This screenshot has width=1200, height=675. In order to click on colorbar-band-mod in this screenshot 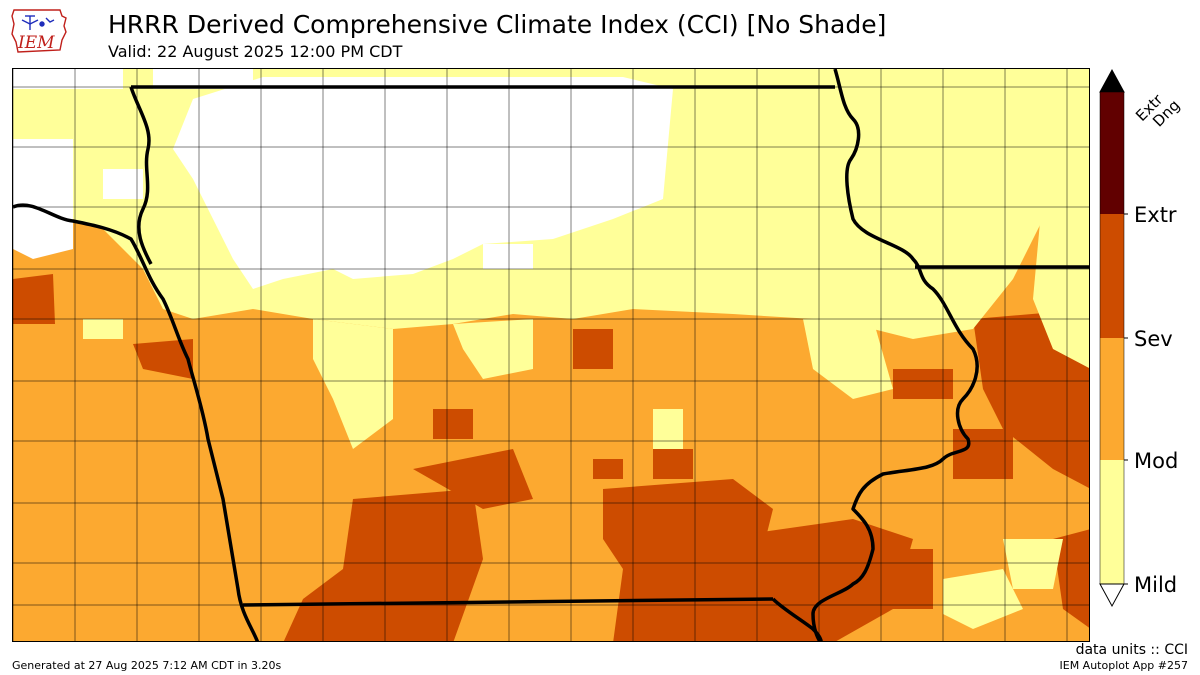, I will do `click(1112, 522)`.